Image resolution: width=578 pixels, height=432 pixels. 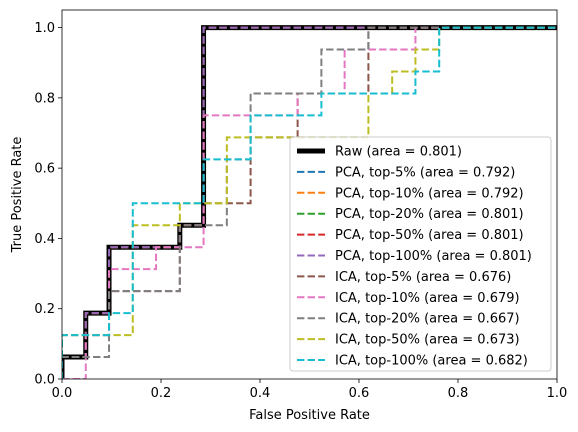 I want to click on x-tick-label: 0.8, so click(x=458, y=393).